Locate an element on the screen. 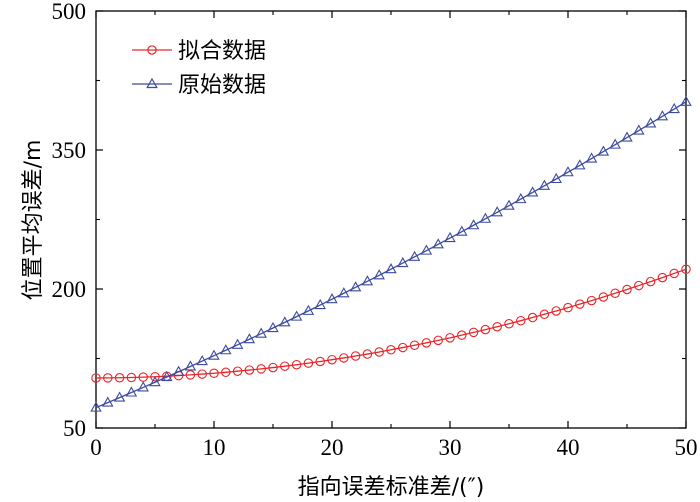  x-tick-label-10: 10 is located at coordinates (214, 447).